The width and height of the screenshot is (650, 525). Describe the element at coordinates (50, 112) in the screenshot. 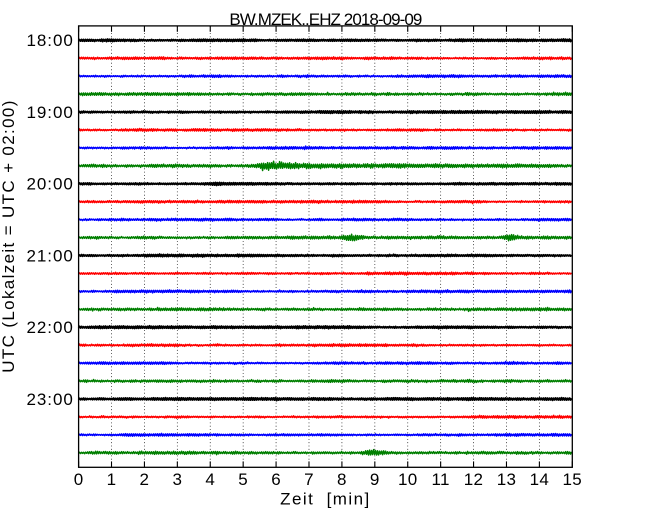

I see `svg-text: 19:00` at that location.